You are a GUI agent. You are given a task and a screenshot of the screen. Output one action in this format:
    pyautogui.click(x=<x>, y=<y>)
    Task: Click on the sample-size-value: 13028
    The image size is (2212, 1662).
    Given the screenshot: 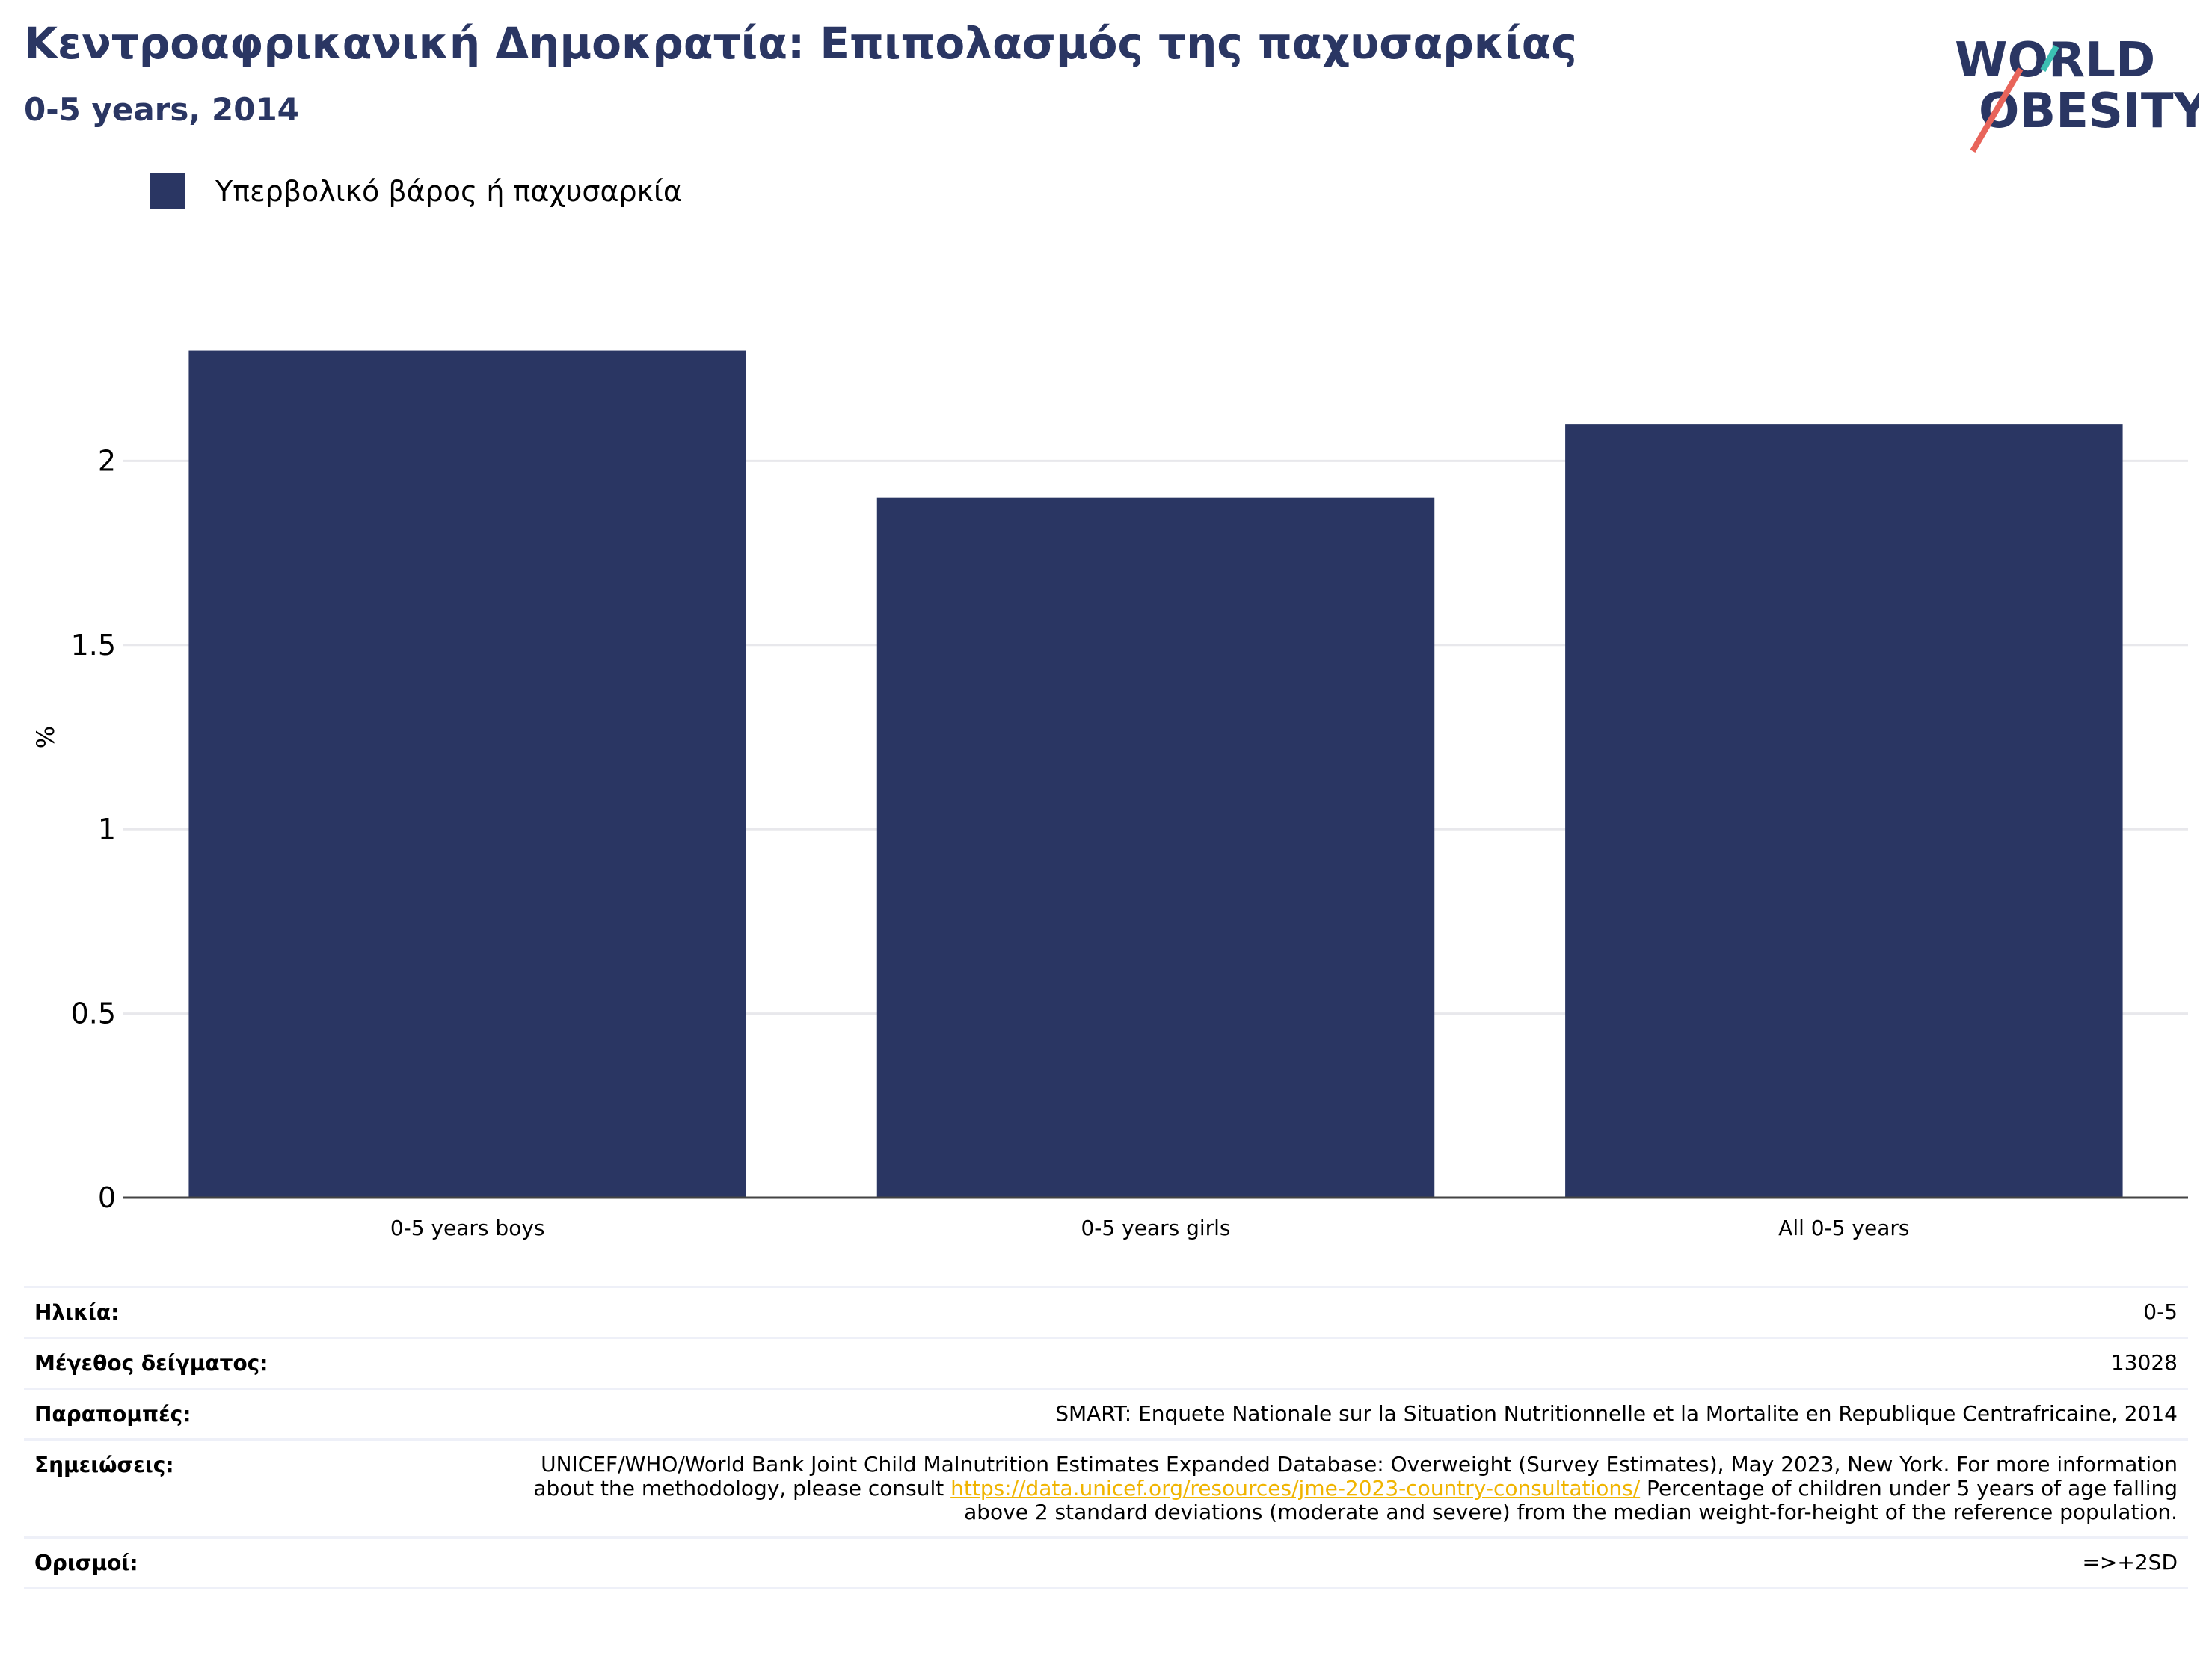 What is the action you would take?
    pyautogui.click(x=1341, y=1363)
    